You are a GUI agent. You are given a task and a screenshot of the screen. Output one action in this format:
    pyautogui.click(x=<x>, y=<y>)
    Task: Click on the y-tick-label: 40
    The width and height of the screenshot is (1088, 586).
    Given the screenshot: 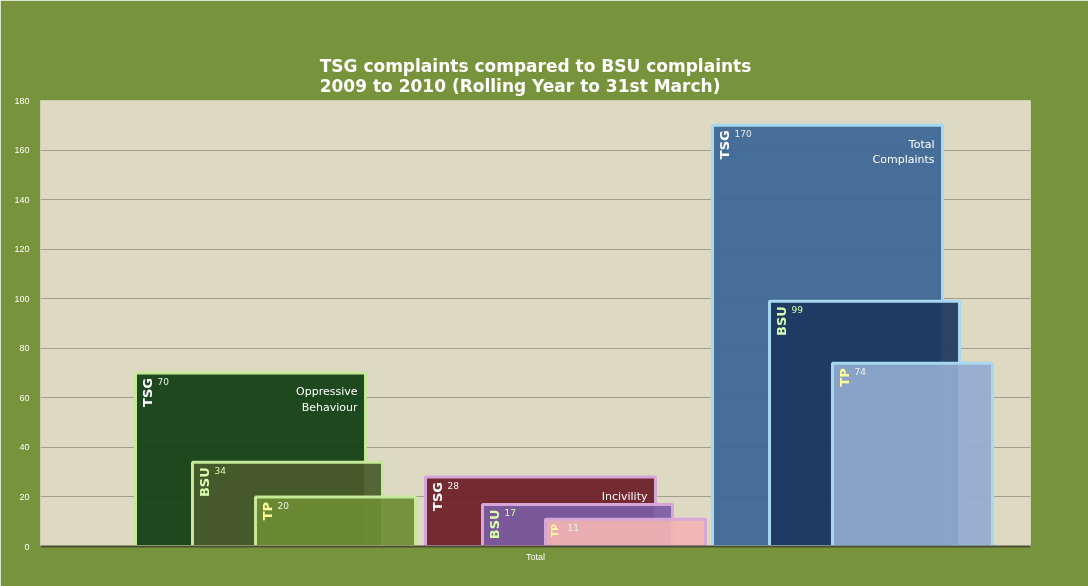 What is the action you would take?
    pyautogui.click(x=24, y=447)
    